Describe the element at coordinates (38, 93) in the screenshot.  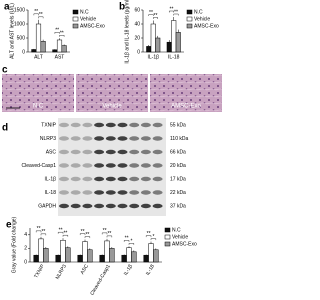
I see `histology-image` at that location.